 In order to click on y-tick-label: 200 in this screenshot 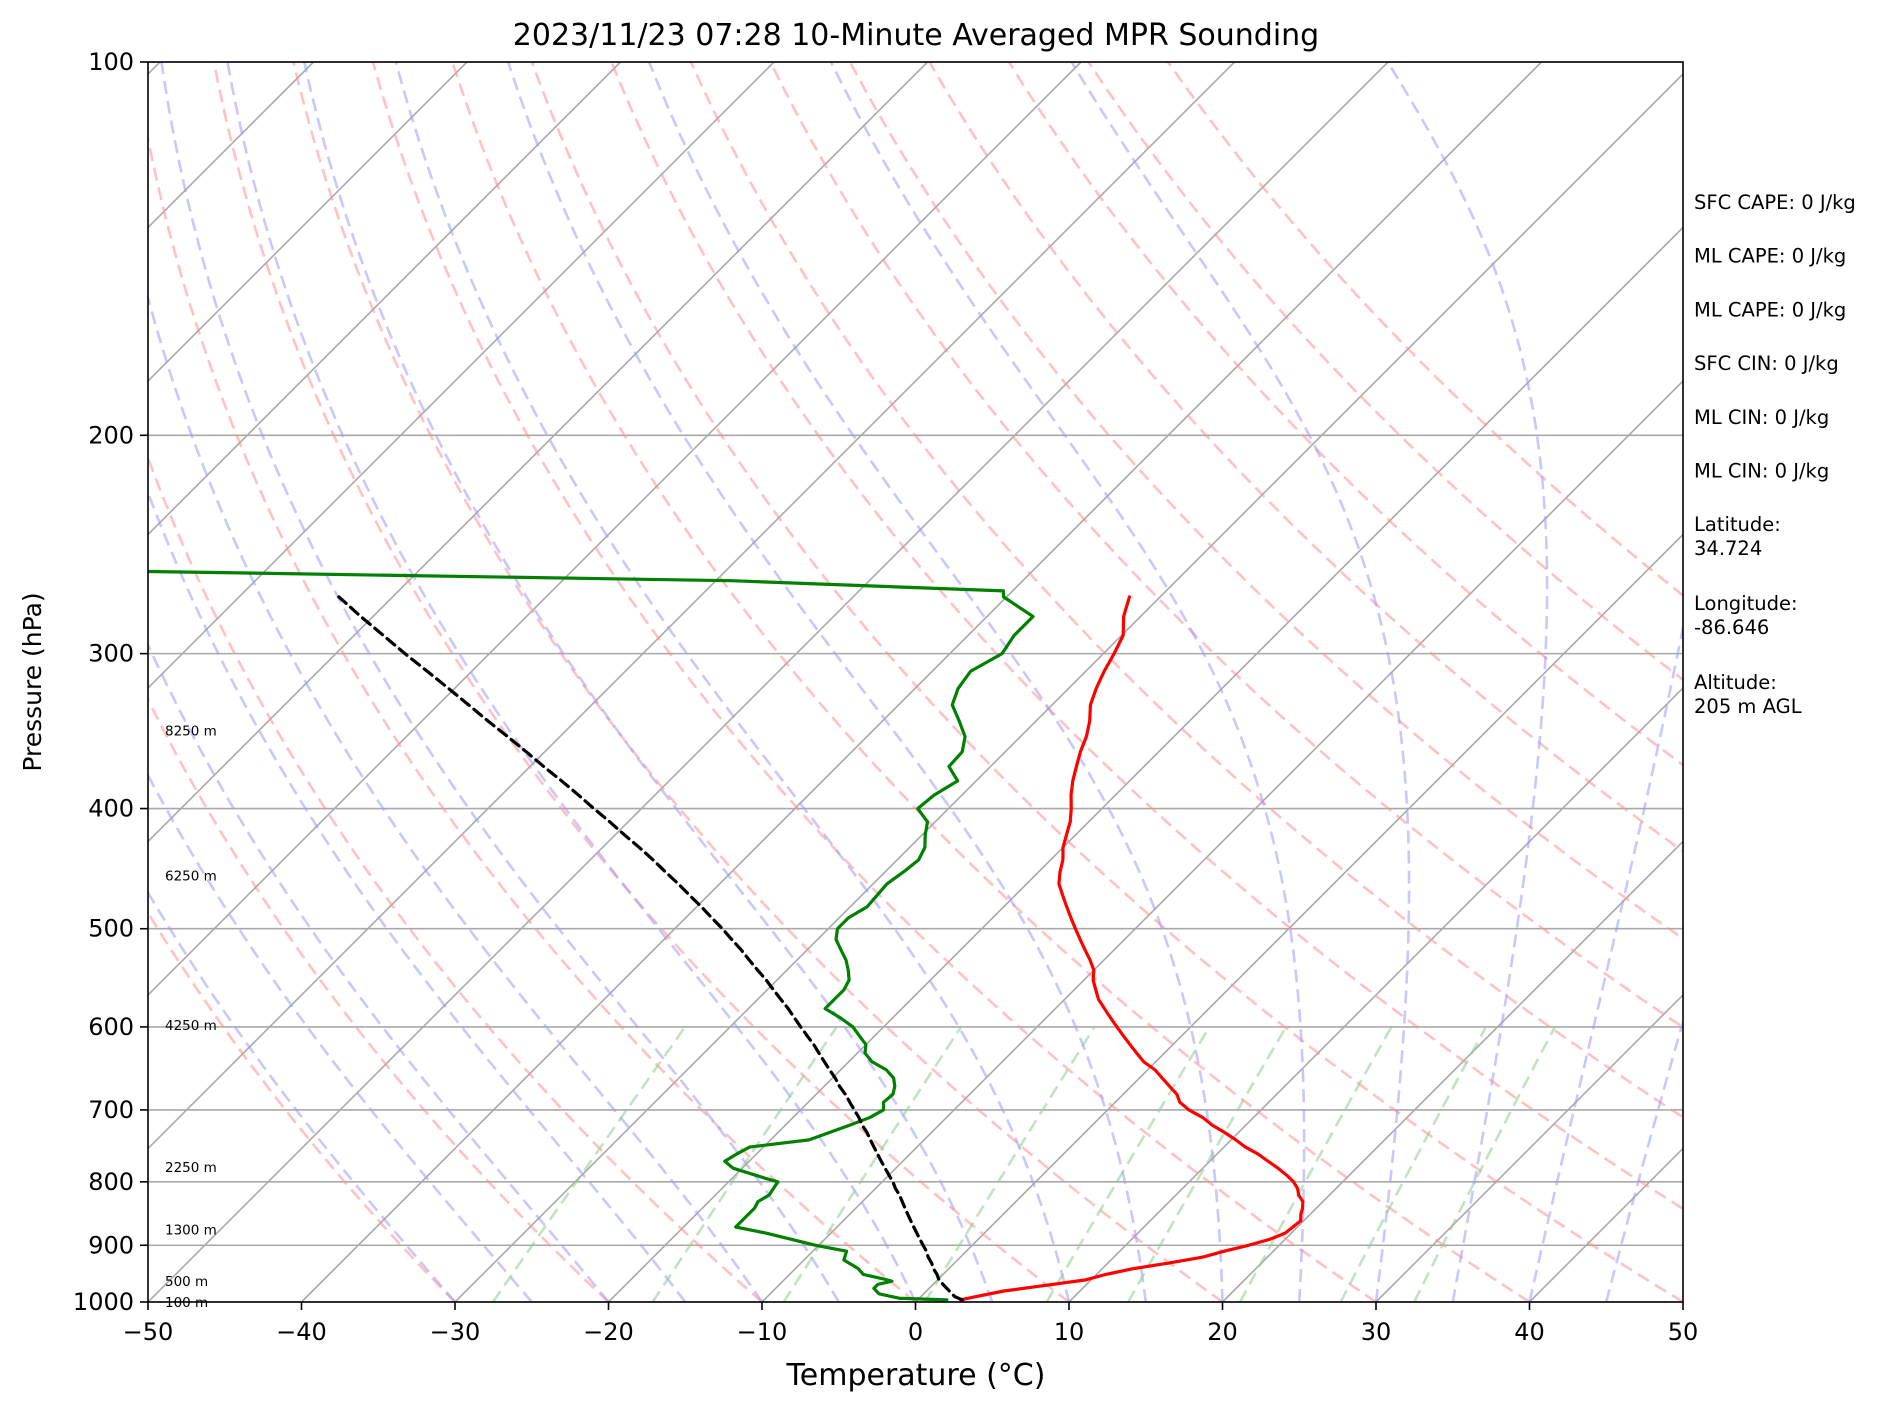, I will do `click(111, 435)`.